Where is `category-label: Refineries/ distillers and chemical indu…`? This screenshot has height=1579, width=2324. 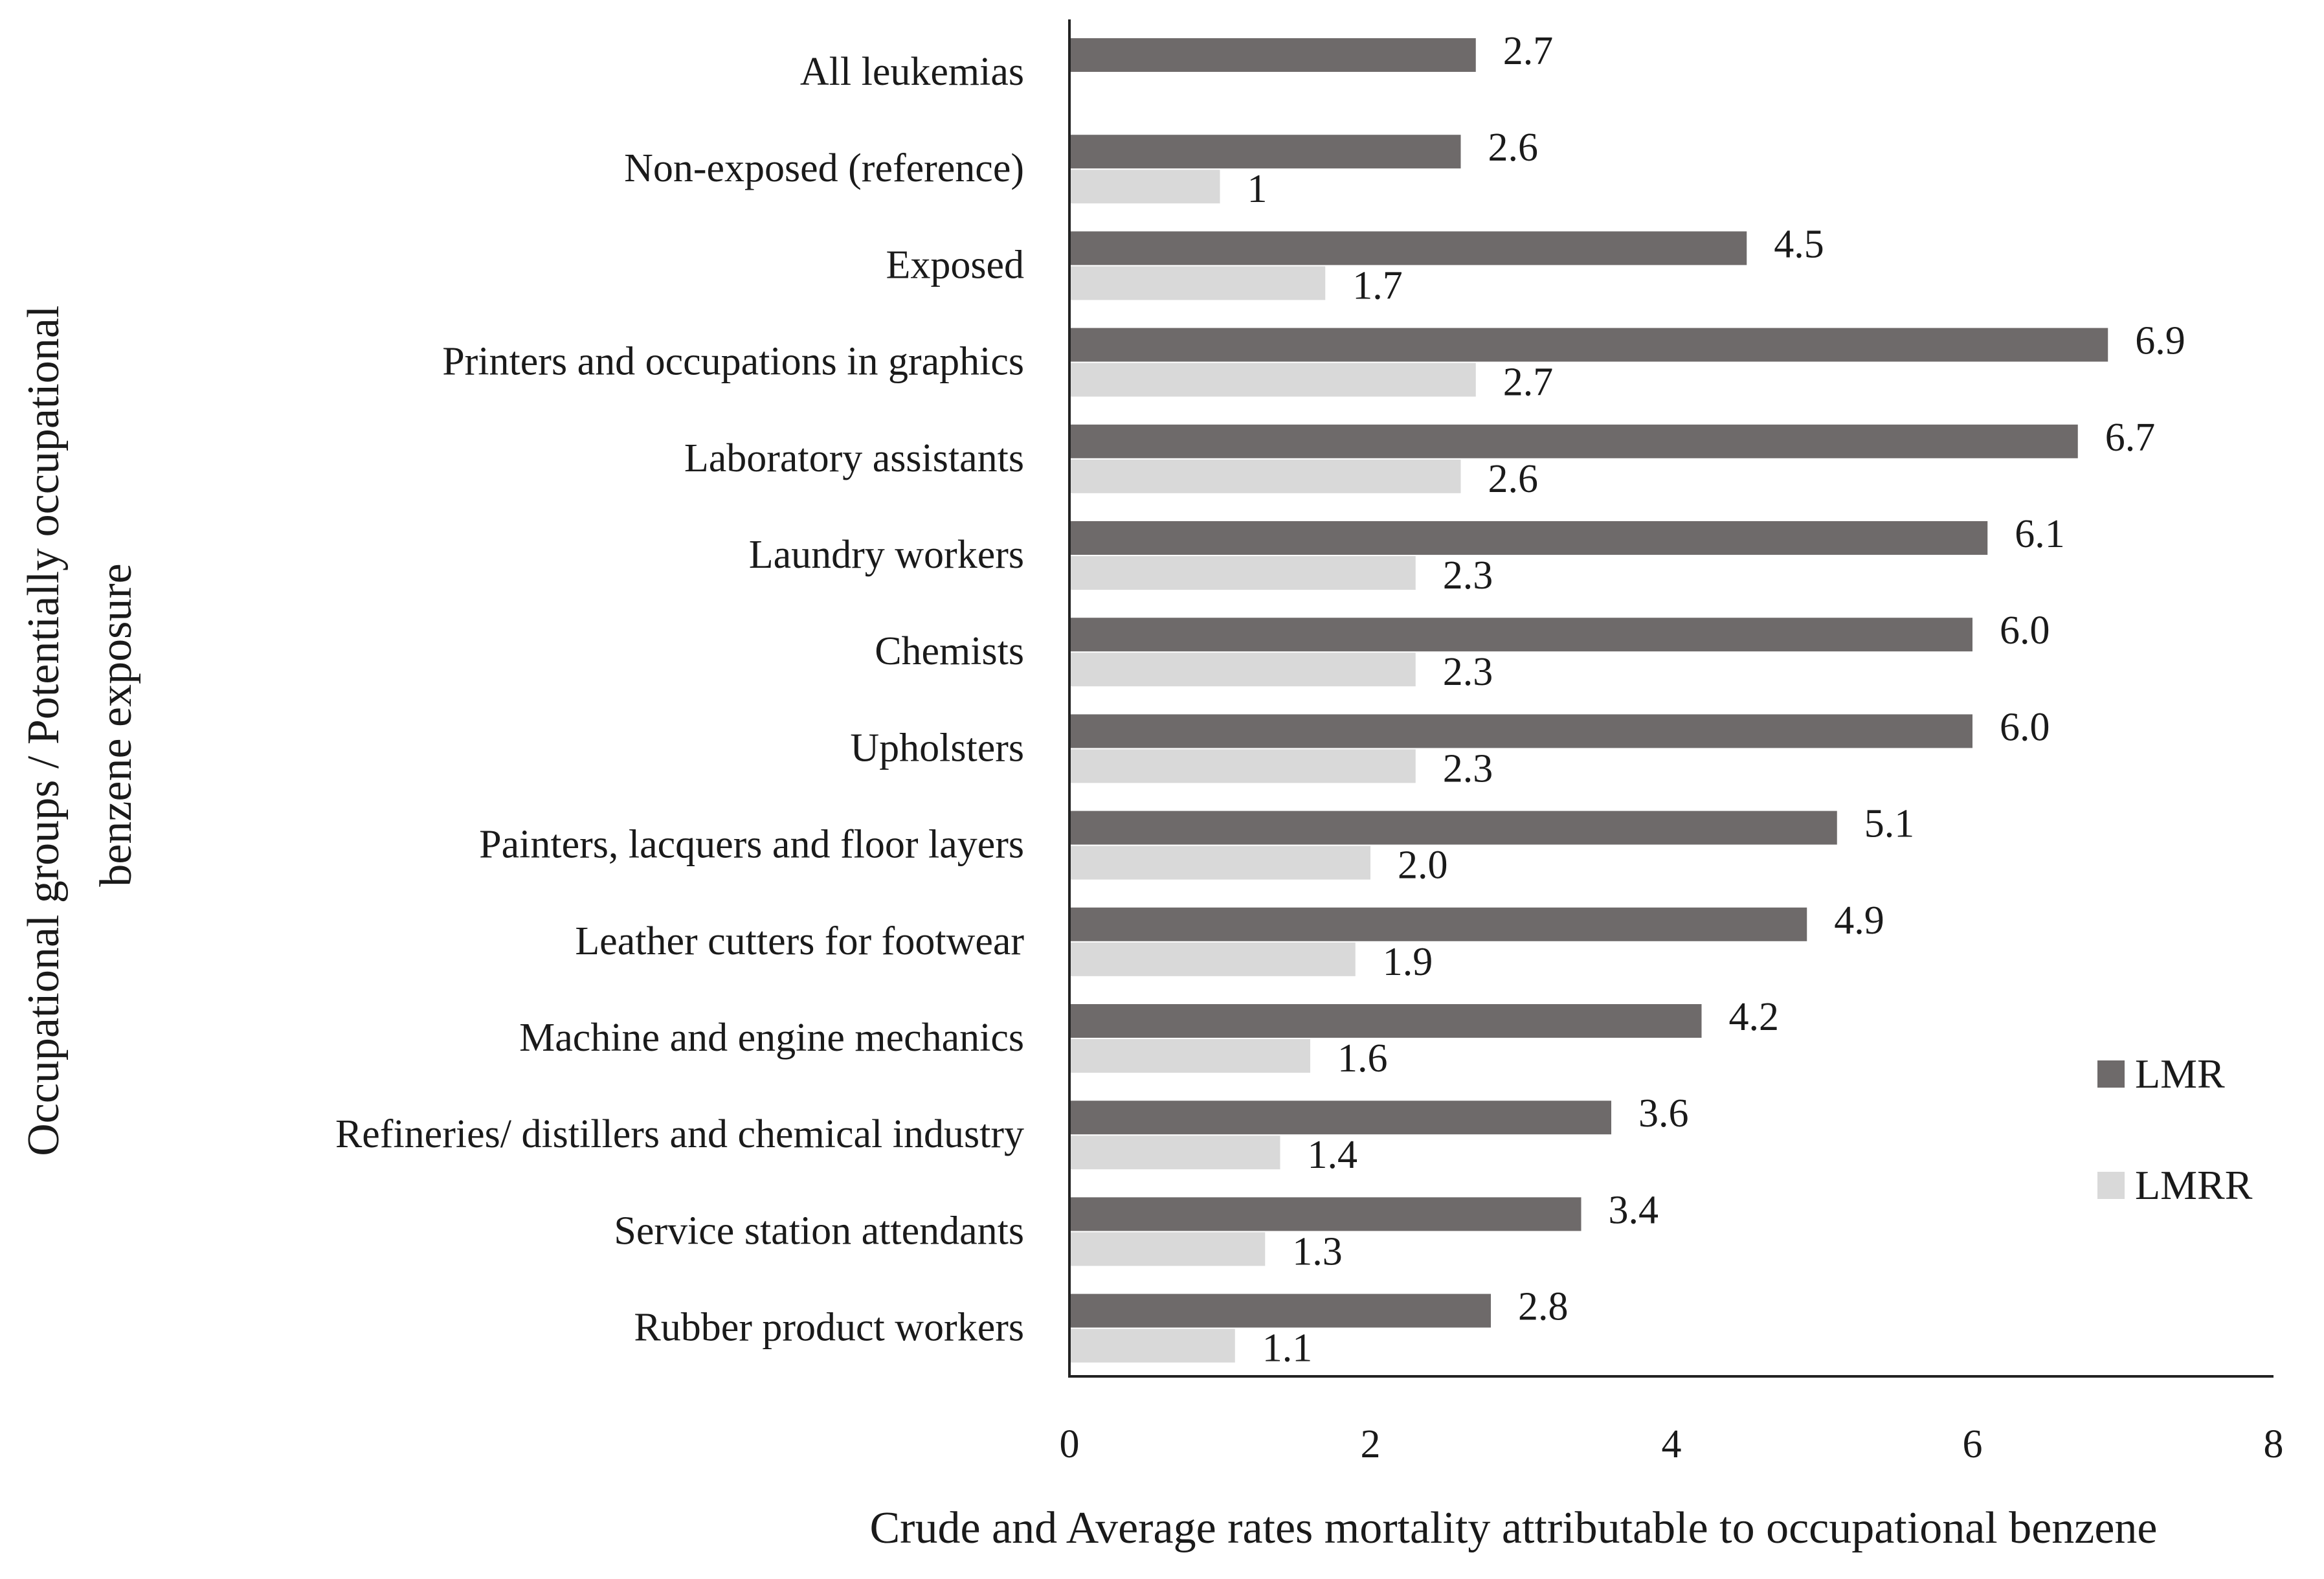 category-label: Refineries/ distillers and chemical indu… is located at coordinates (680, 1134).